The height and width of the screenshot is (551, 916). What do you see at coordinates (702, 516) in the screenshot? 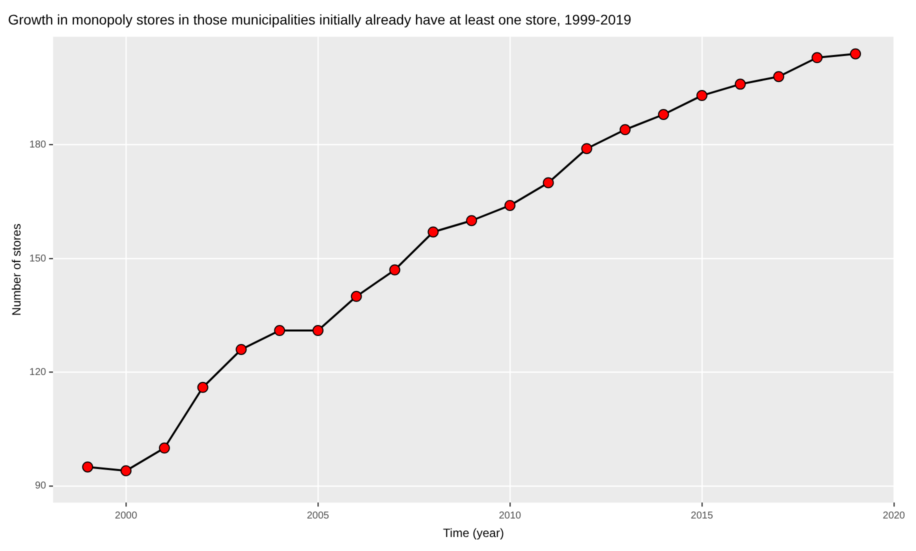
I see `x-tick-label: 2015` at bounding box center [702, 516].